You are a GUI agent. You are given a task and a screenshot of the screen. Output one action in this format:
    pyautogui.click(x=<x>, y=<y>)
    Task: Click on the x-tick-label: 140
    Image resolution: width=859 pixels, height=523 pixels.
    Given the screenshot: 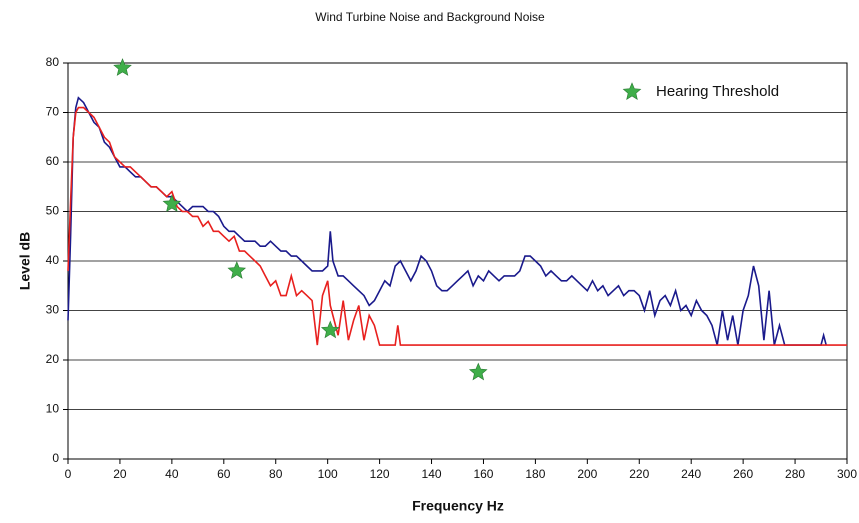 What is the action you would take?
    pyautogui.click(x=432, y=474)
    